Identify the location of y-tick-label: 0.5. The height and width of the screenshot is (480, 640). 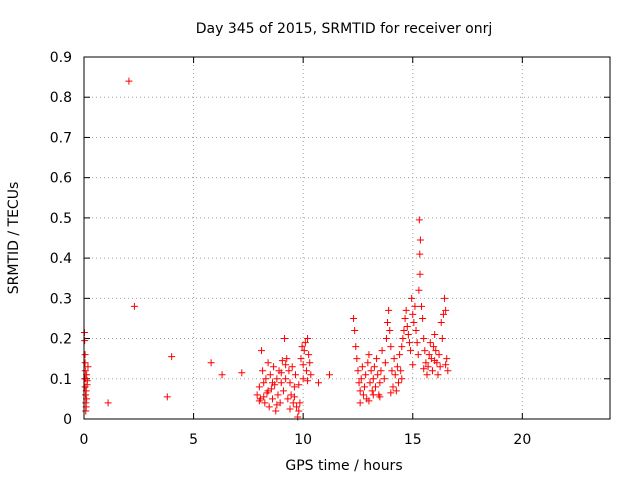
(61, 219).